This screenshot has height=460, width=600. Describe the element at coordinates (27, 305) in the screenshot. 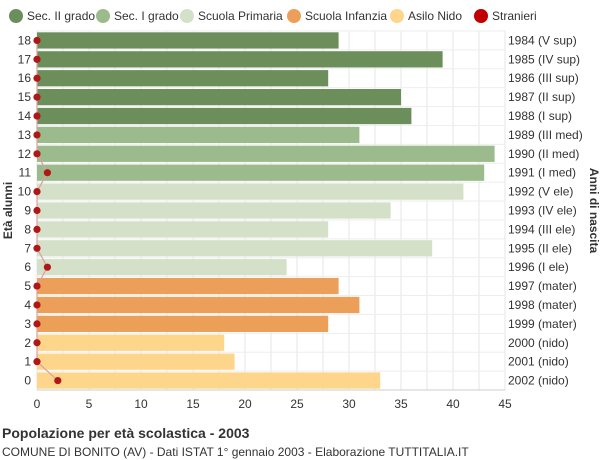

I see `y-tick-label-age: 4` at that location.